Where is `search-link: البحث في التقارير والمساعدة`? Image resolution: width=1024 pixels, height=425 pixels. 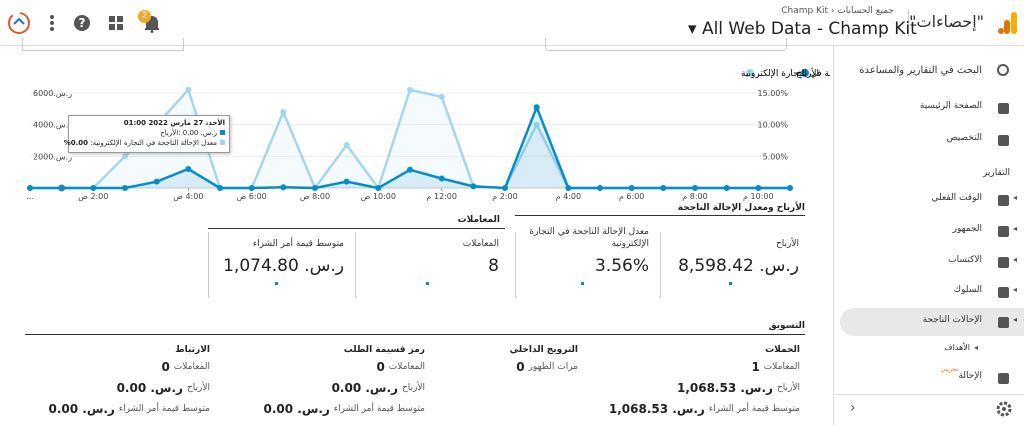
search-link: البحث في التقارير والمساعدة is located at coordinates (920, 70).